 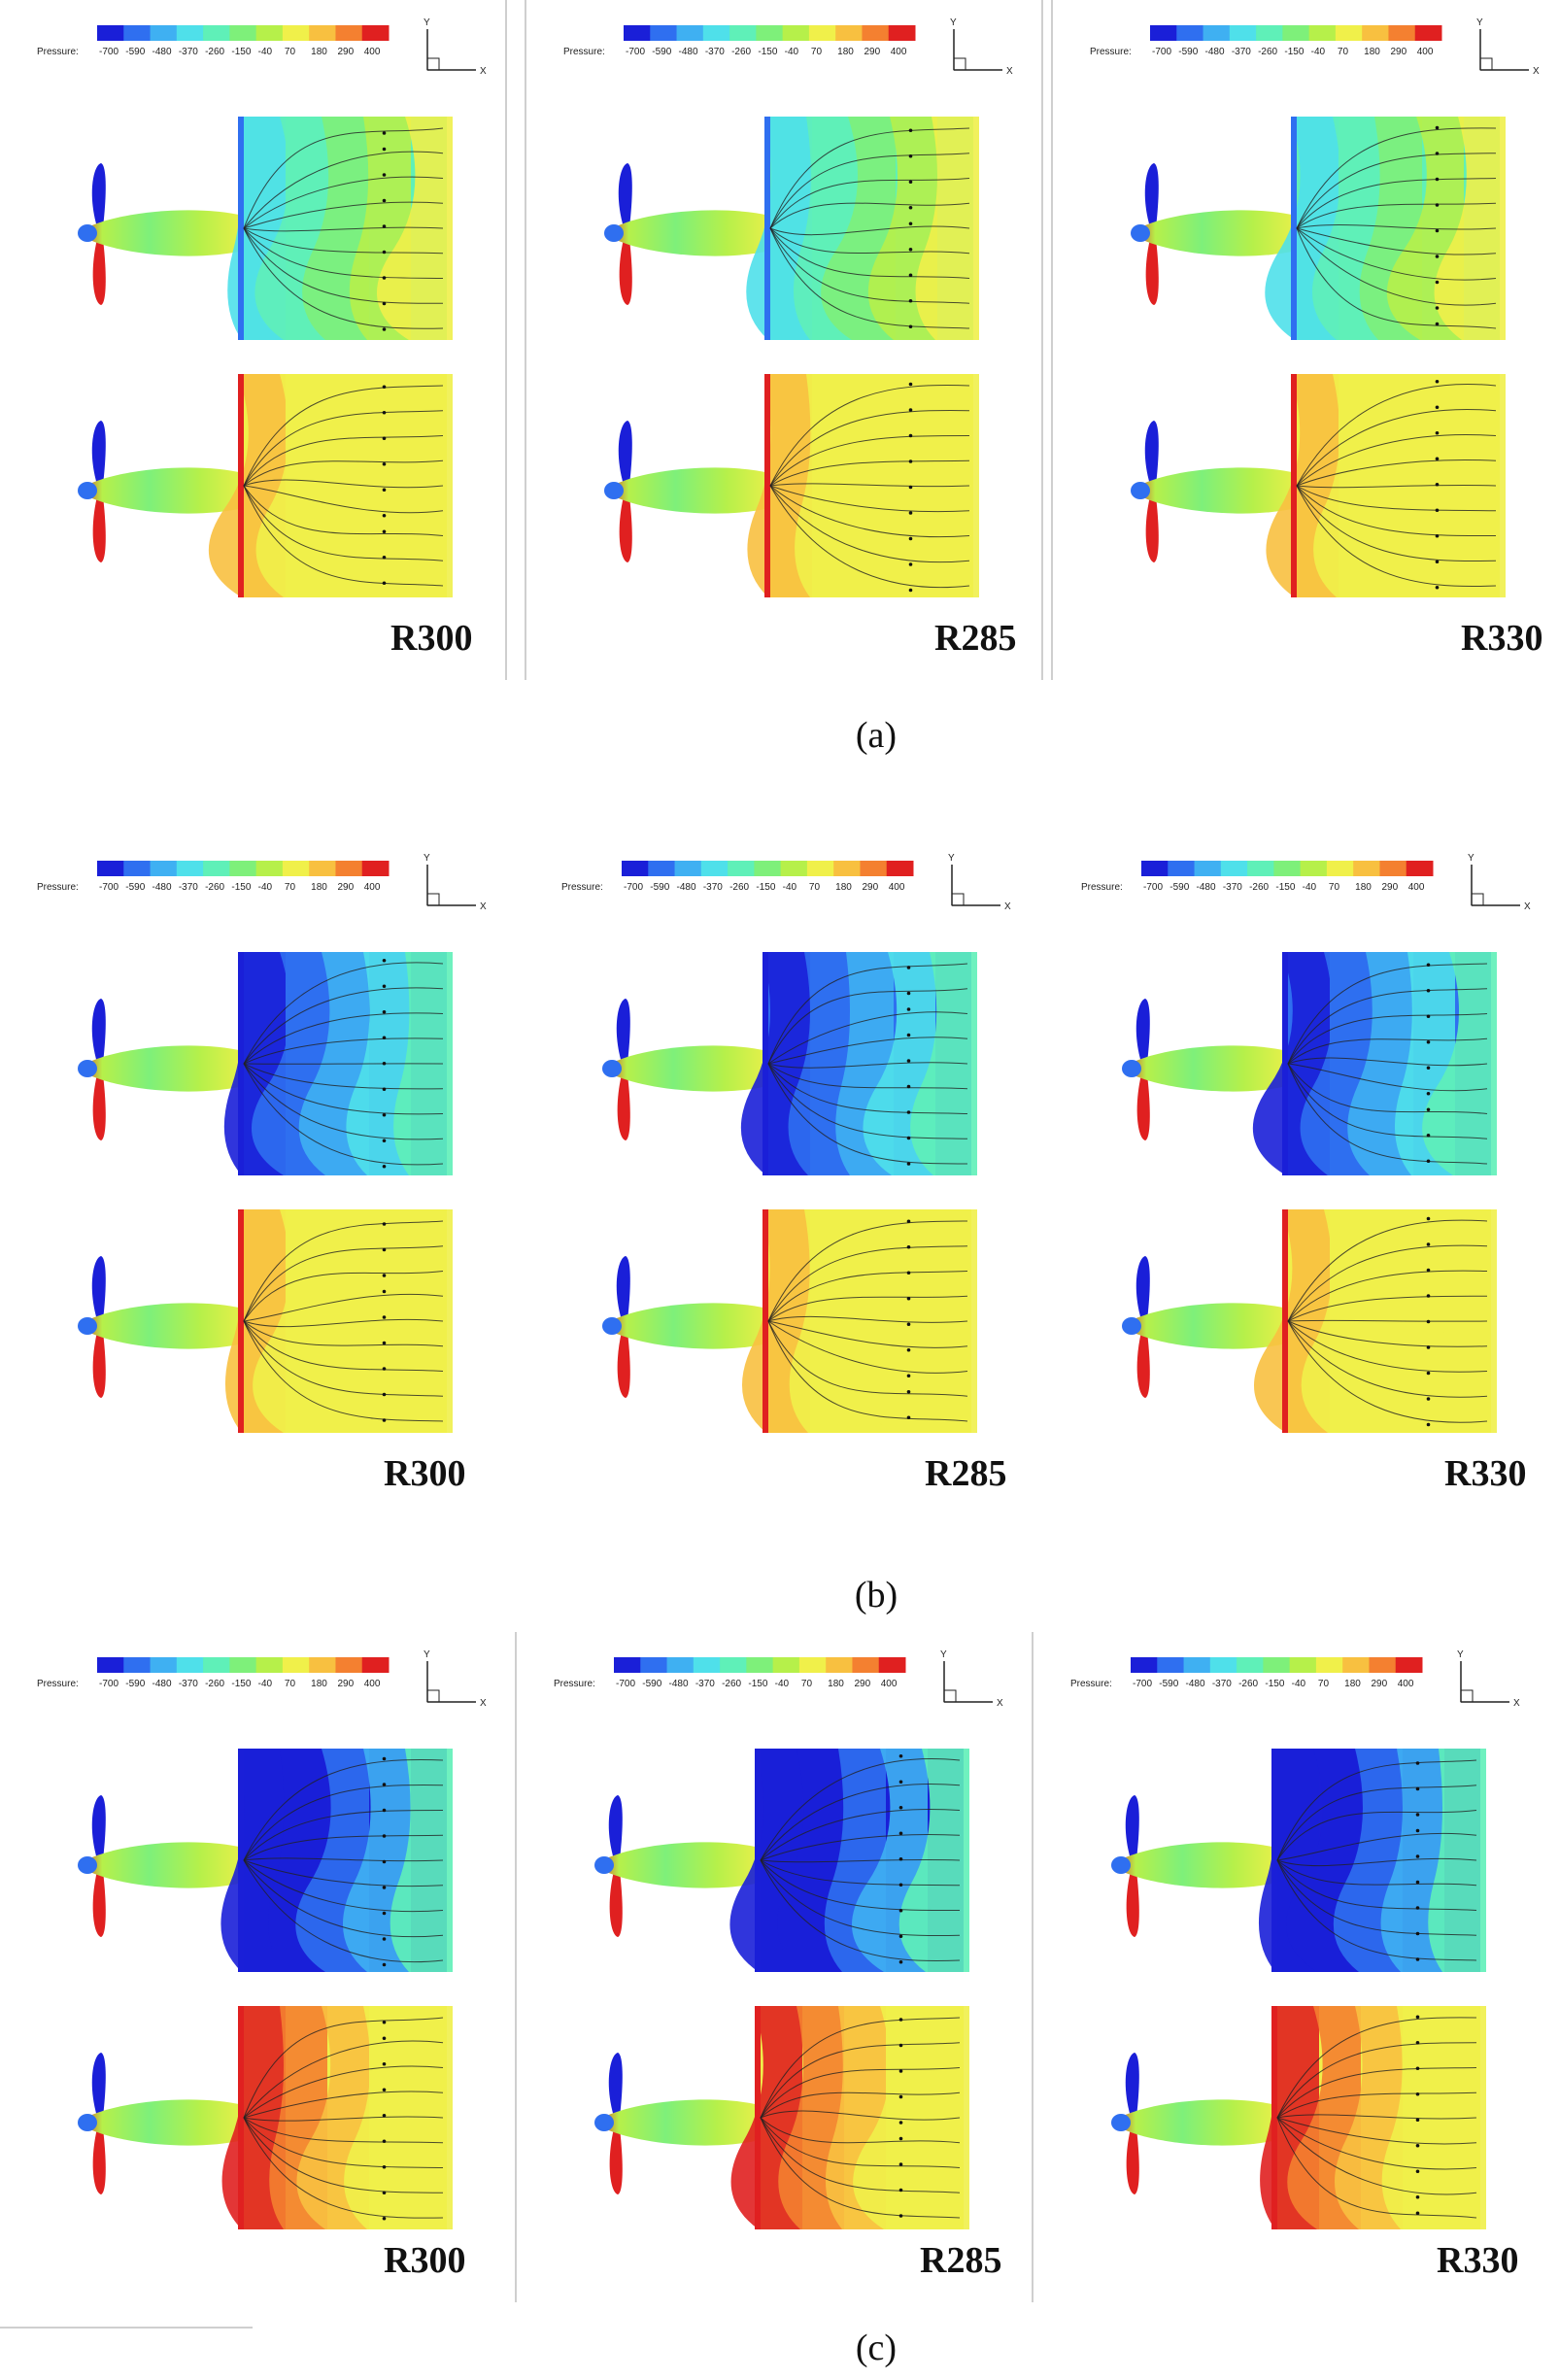 What do you see at coordinates (1363, 887) in the screenshot?
I see `legend-tick: 180` at bounding box center [1363, 887].